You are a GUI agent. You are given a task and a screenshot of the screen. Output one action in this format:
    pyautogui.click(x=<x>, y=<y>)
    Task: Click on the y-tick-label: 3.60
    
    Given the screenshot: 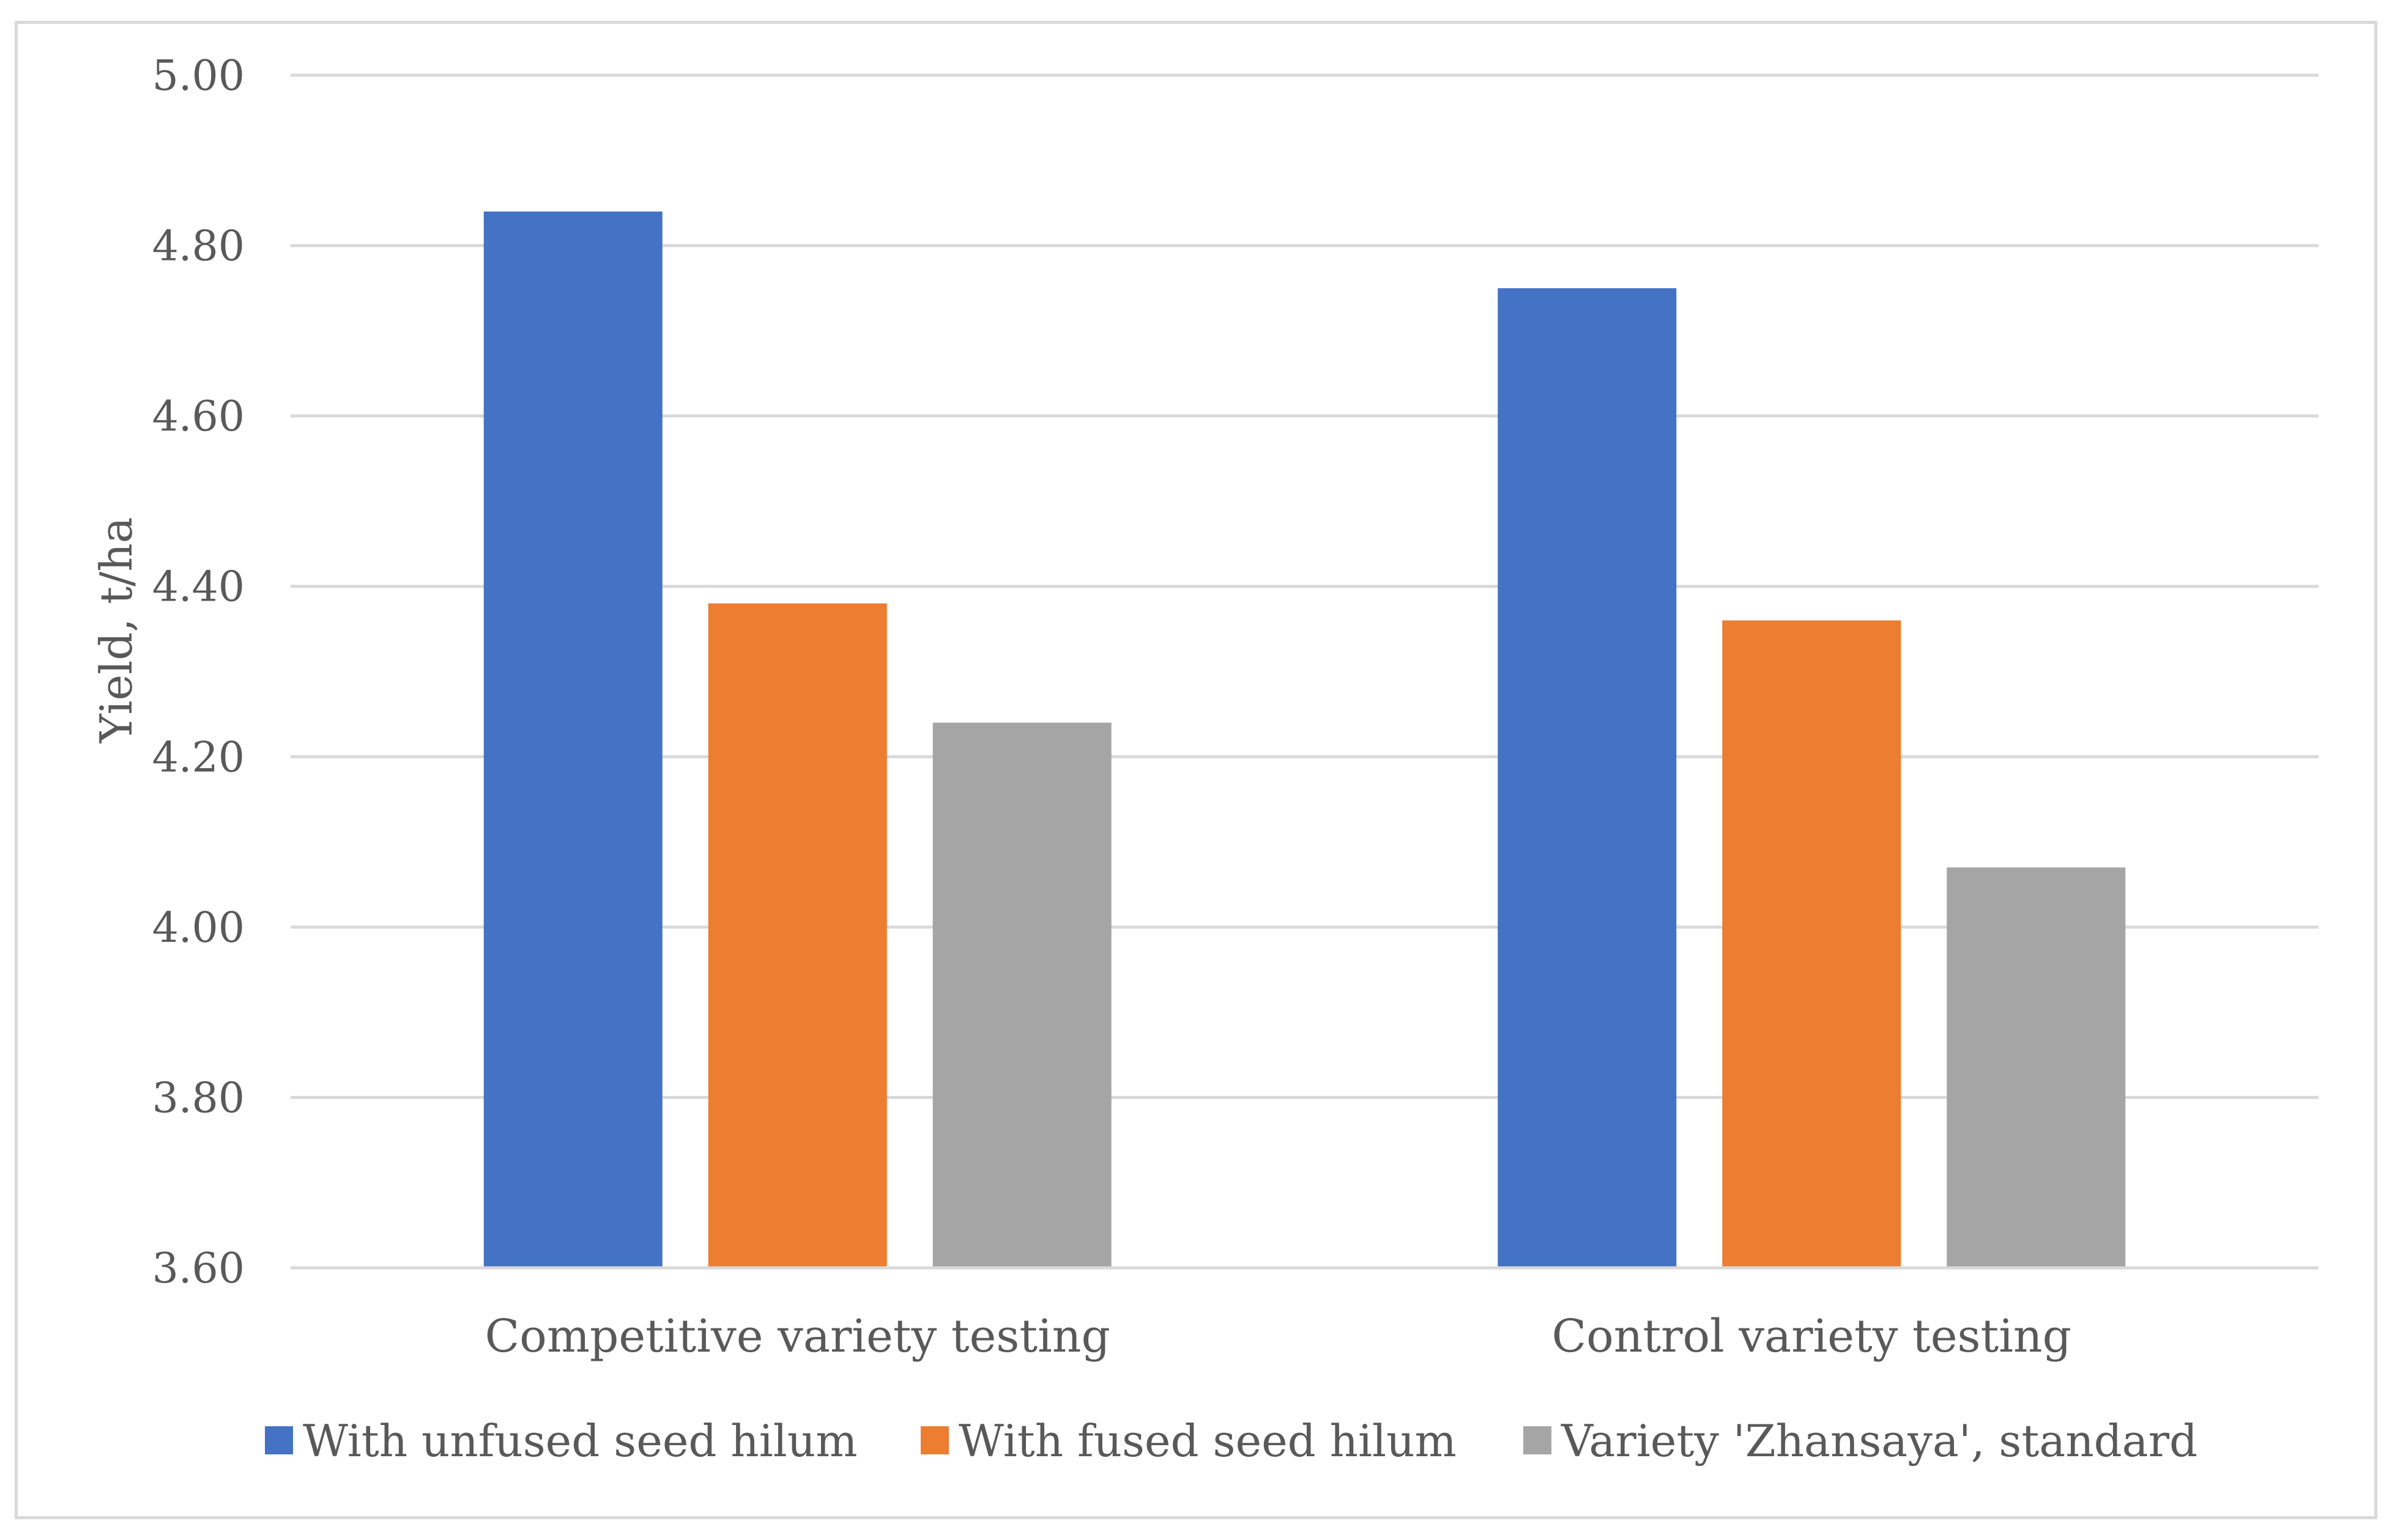 What is the action you would take?
    pyautogui.click(x=198, y=1269)
    